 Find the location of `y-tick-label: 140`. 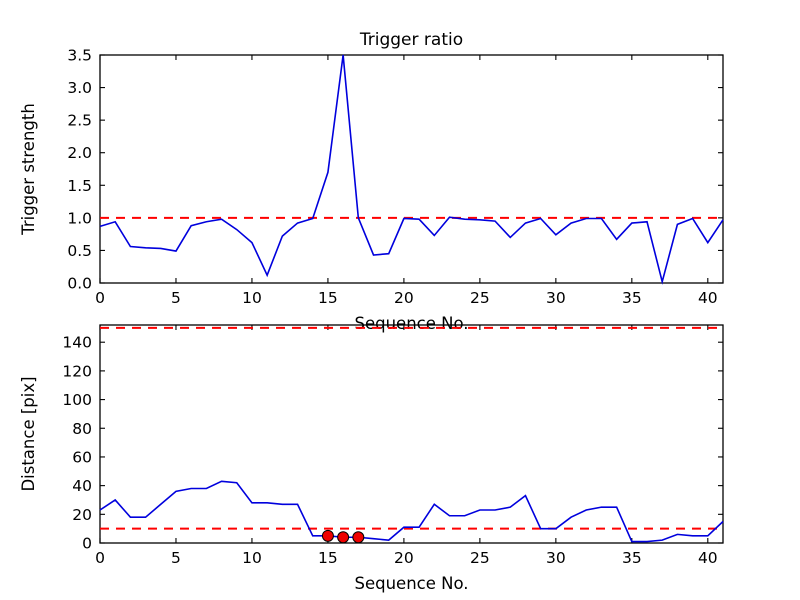

y-tick-label: 140 is located at coordinates (77, 343).